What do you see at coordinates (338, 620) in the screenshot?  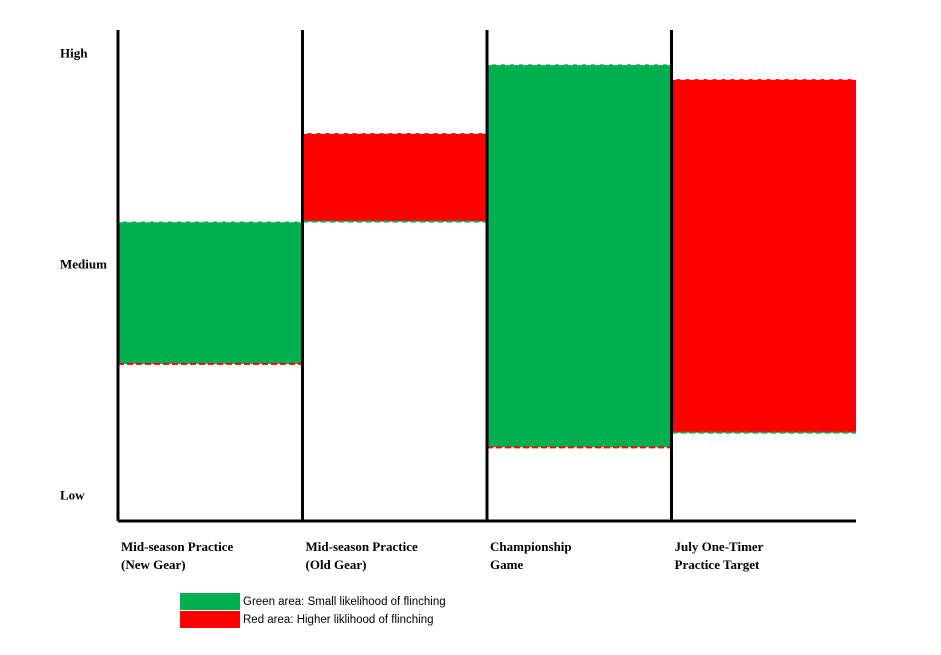 I see `legend-label: Red area: Higher liklihood of flinching` at bounding box center [338, 620].